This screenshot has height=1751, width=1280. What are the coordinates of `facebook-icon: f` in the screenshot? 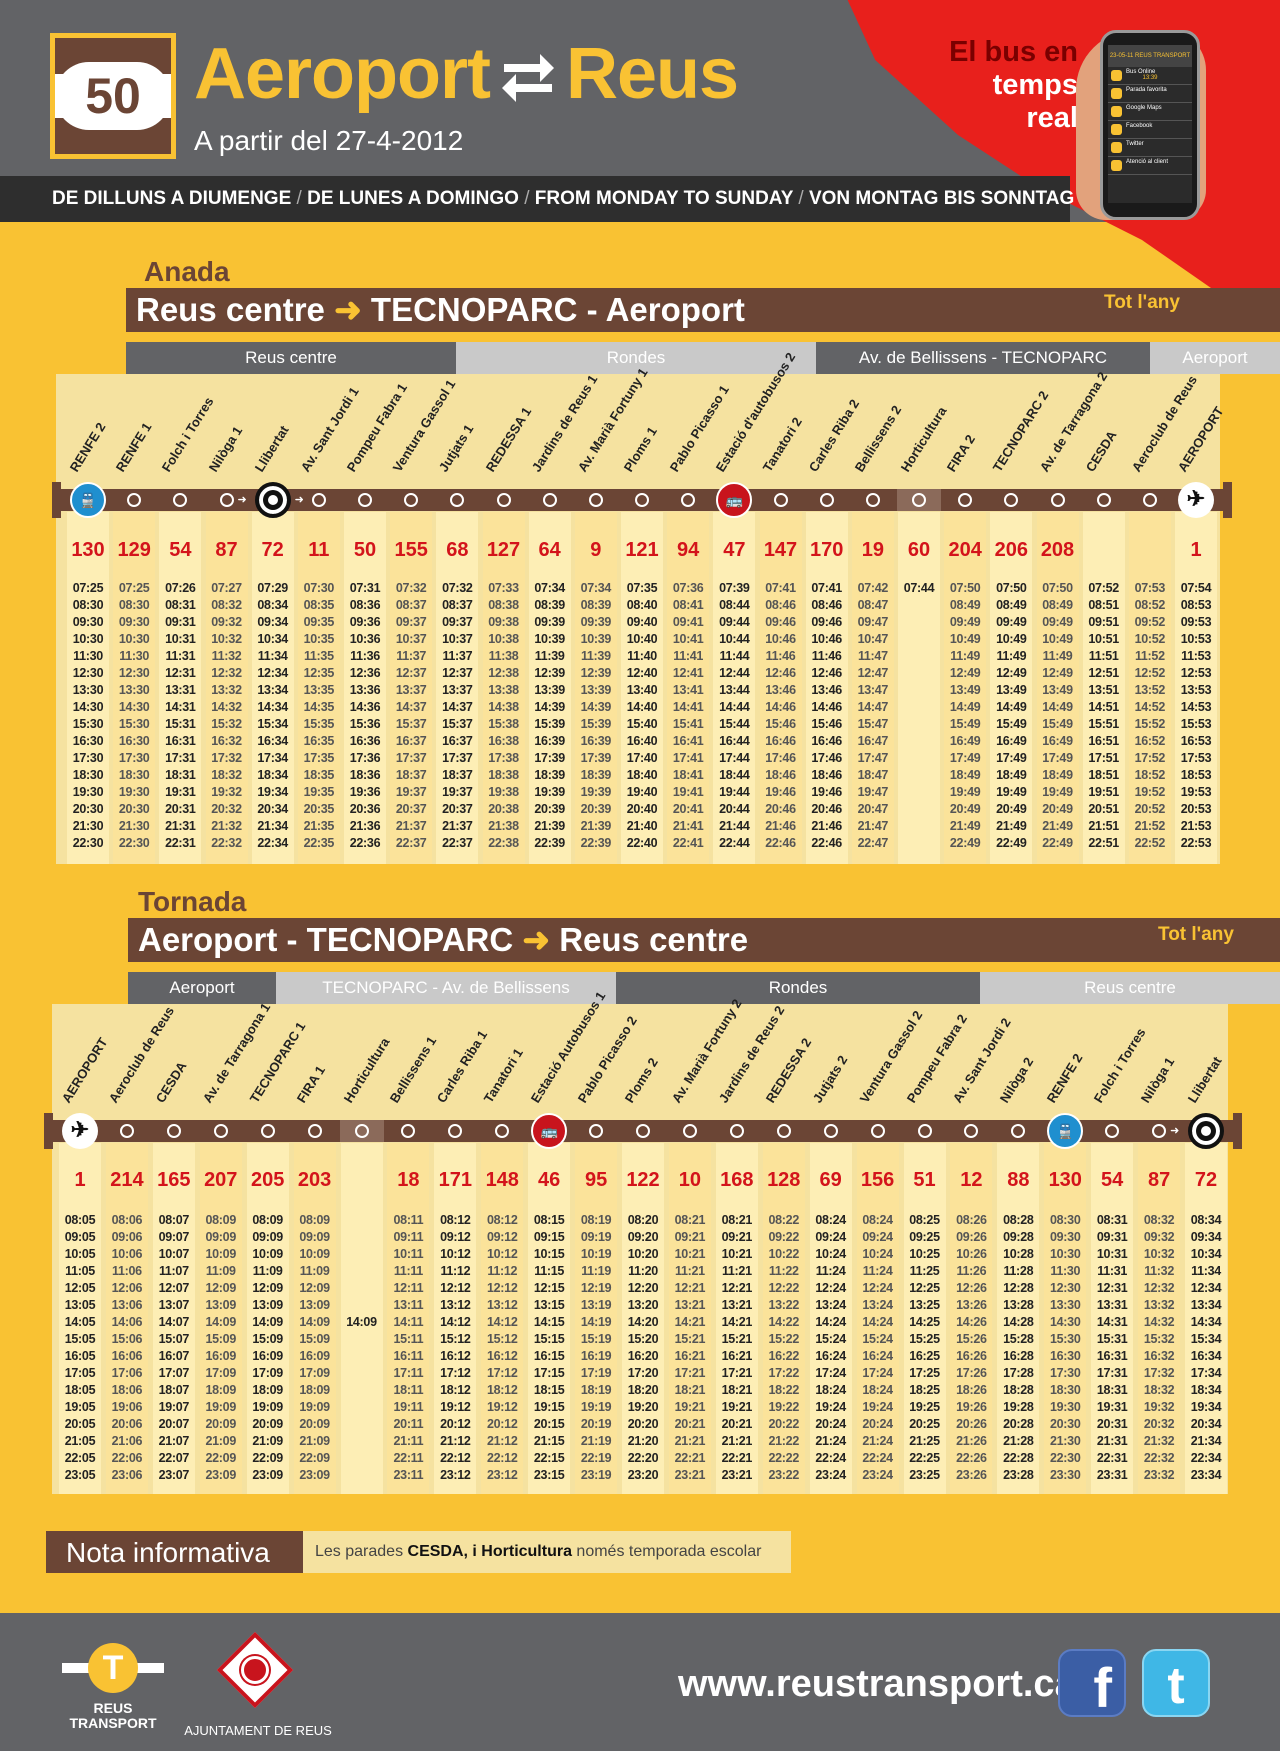 It's located at (1092, 1684).